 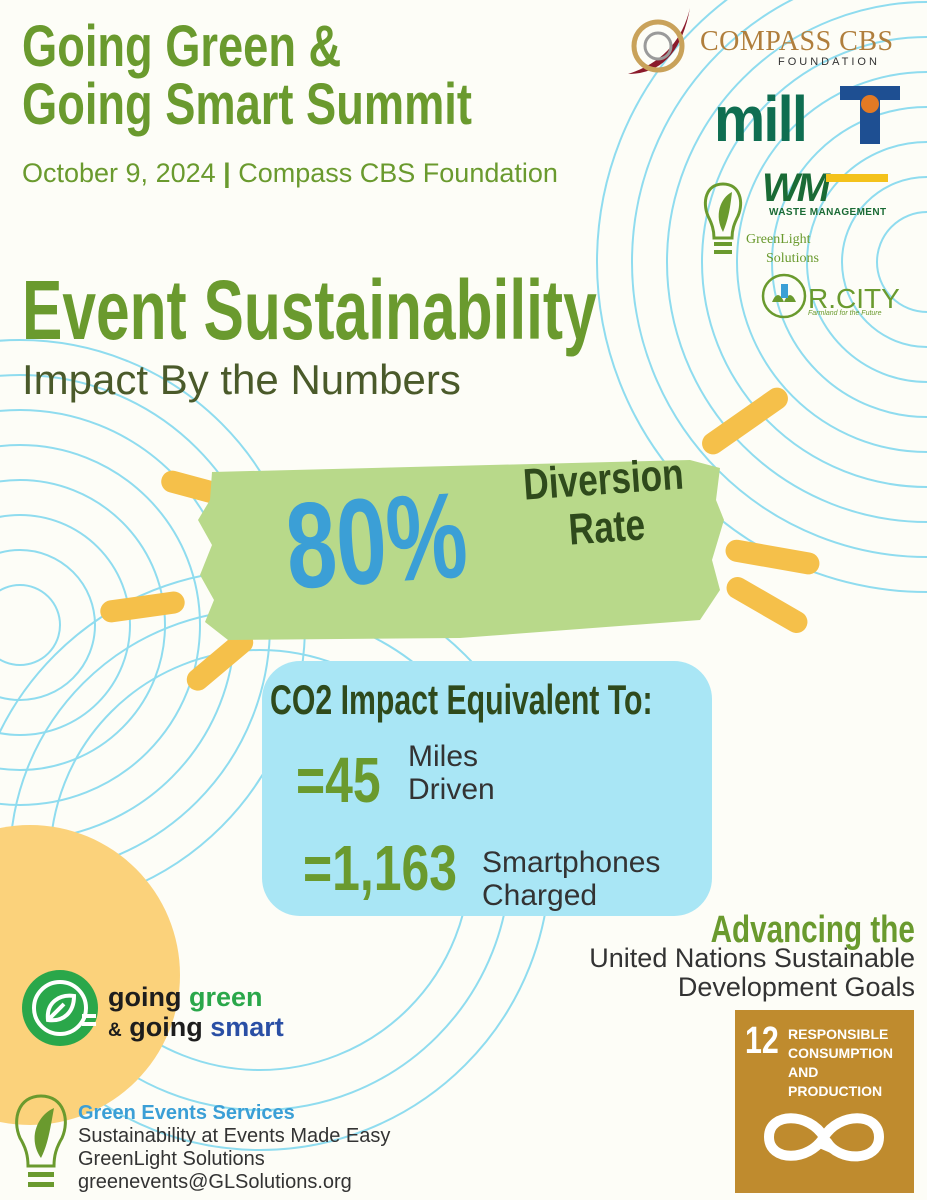 I want to click on wm-logo-stripe, so click(x=857, y=178).